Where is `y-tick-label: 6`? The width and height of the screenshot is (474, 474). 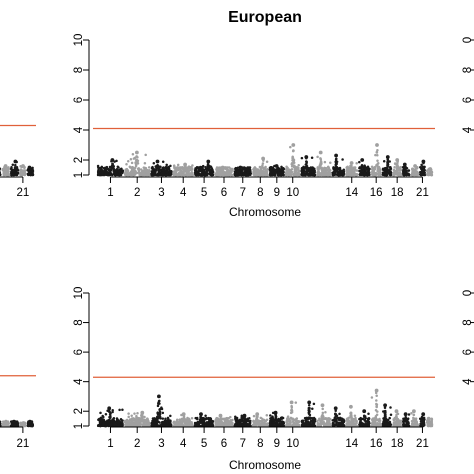
y-tick-label: 6 is located at coordinates (79, 100).